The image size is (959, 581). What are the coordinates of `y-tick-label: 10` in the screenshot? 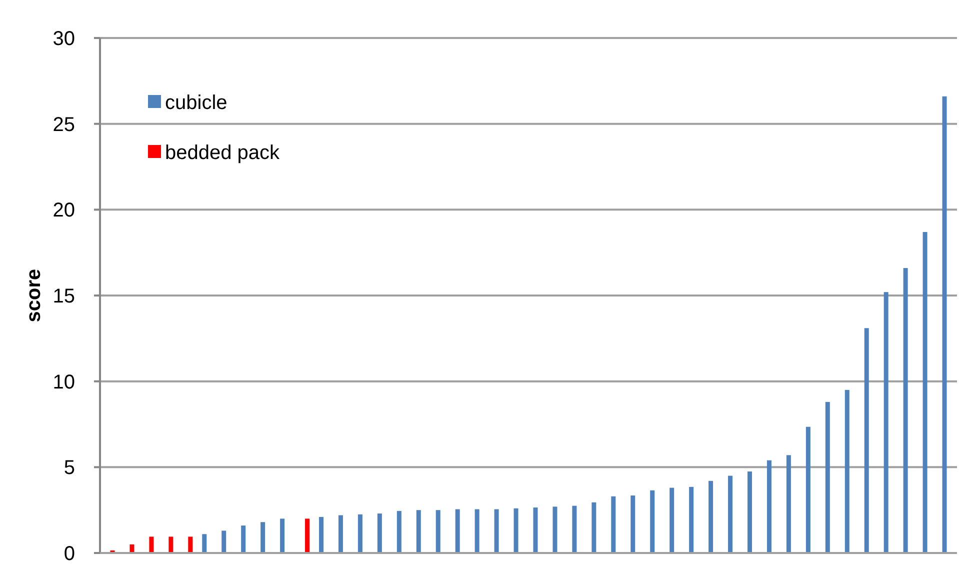 It's located at (63, 382).